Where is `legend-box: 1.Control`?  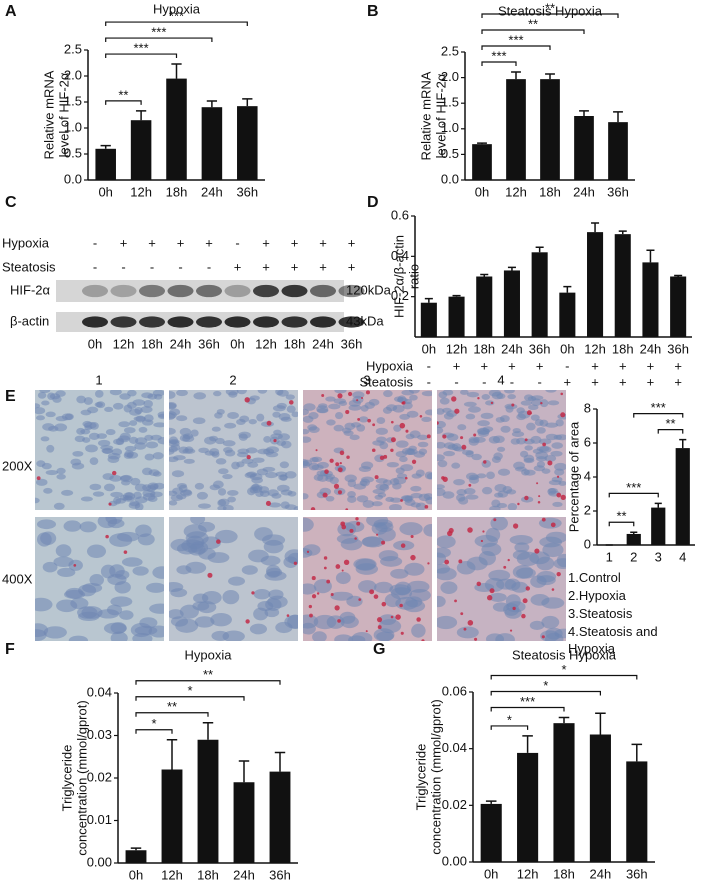 legend-box: 1.Control is located at coordinates (594, 577).